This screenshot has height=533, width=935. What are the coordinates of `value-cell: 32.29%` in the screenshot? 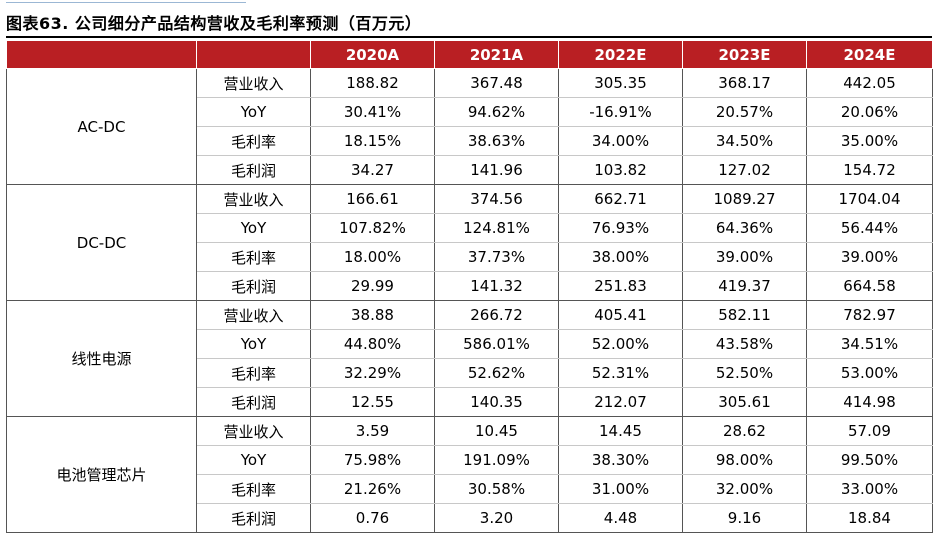 It's located at (372, 373).